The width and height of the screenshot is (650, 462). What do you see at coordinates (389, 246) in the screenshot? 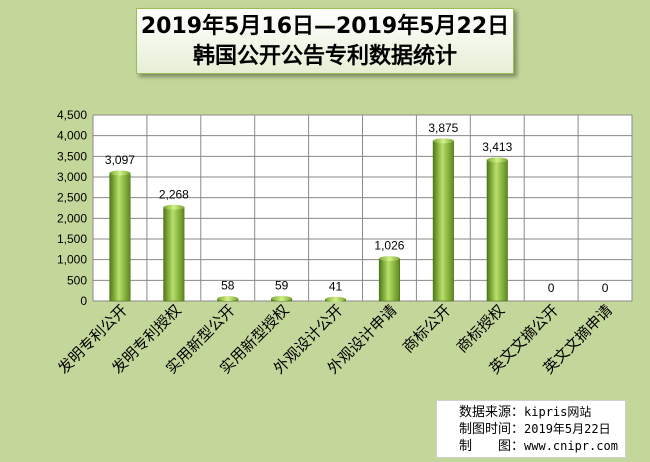
I see `value-label: 1,026` at bounding box center [389, 246].